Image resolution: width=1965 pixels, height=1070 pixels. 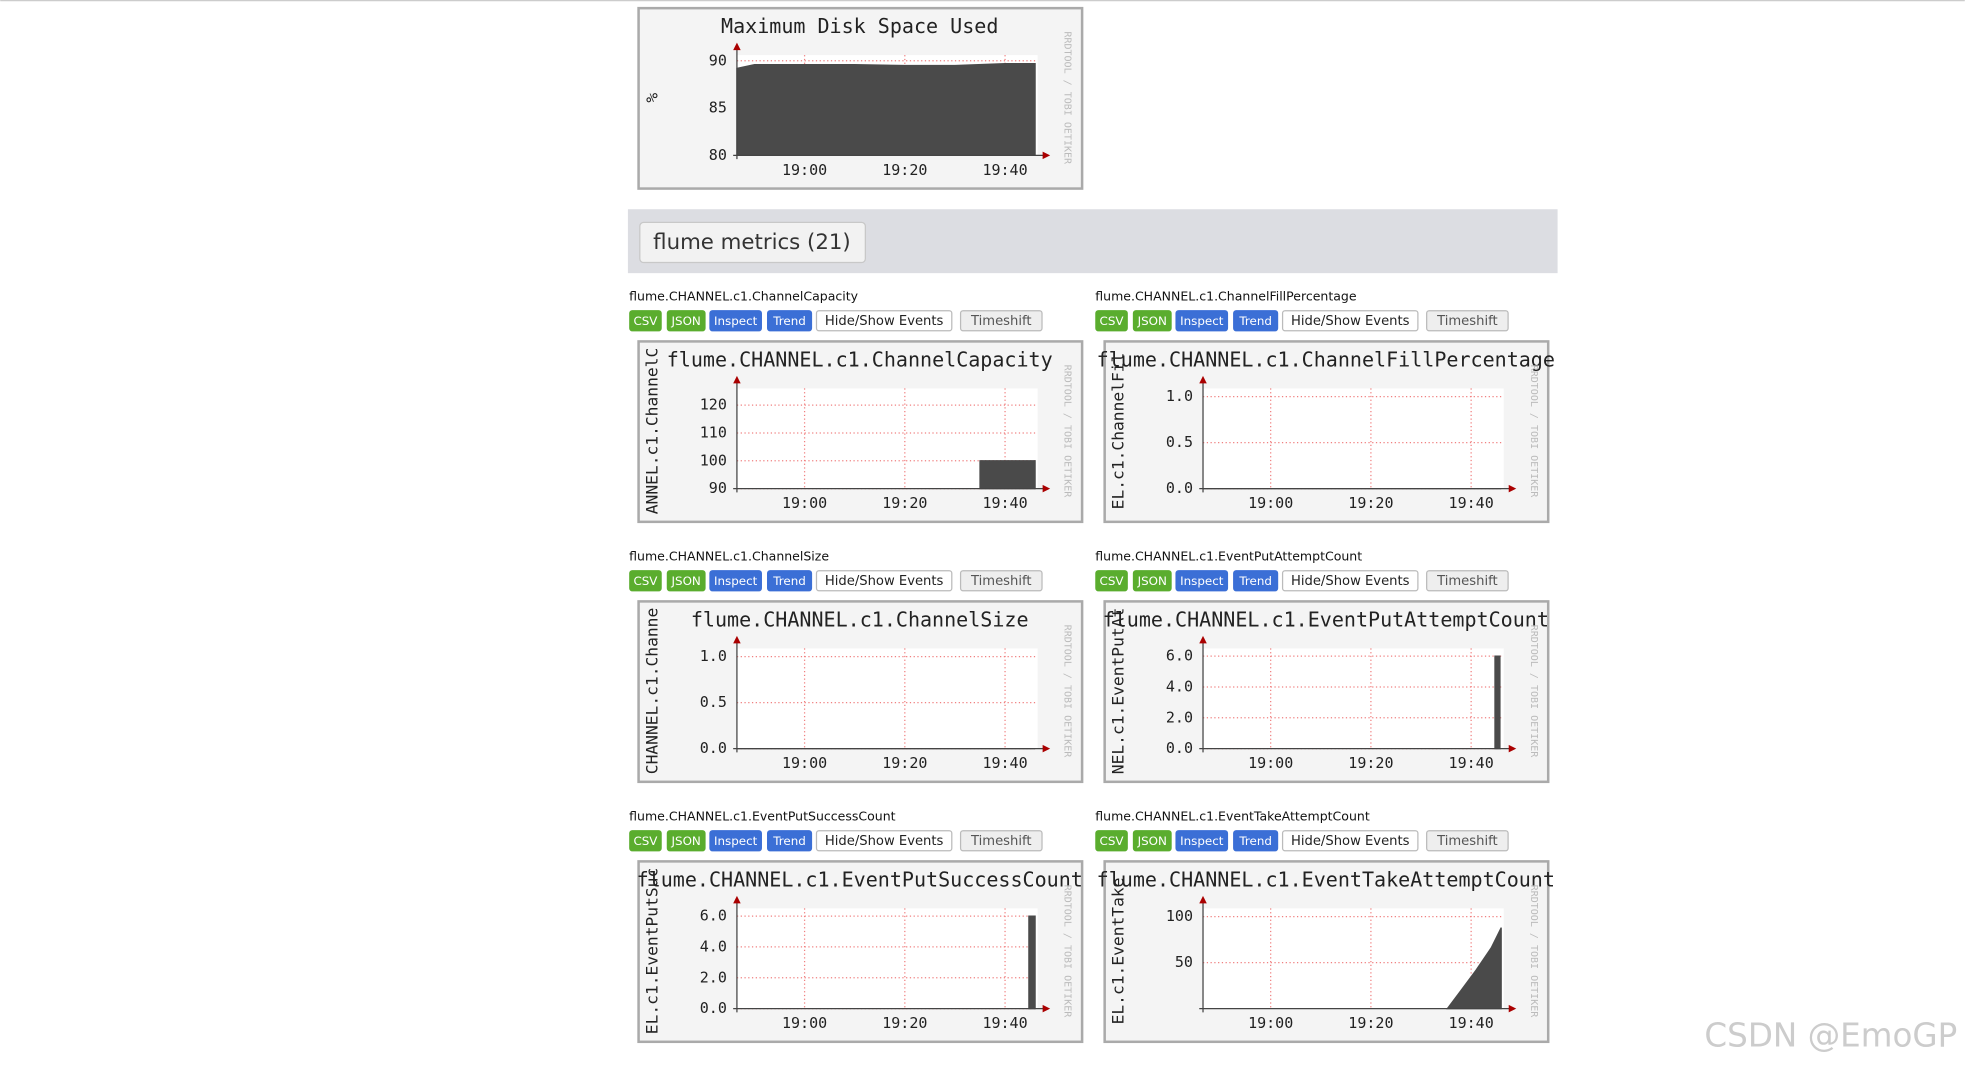 What do you see at coordinates (718, 155) in the screenshot?
I see `y-tick-label: 80` at bounding box center [718, 155].